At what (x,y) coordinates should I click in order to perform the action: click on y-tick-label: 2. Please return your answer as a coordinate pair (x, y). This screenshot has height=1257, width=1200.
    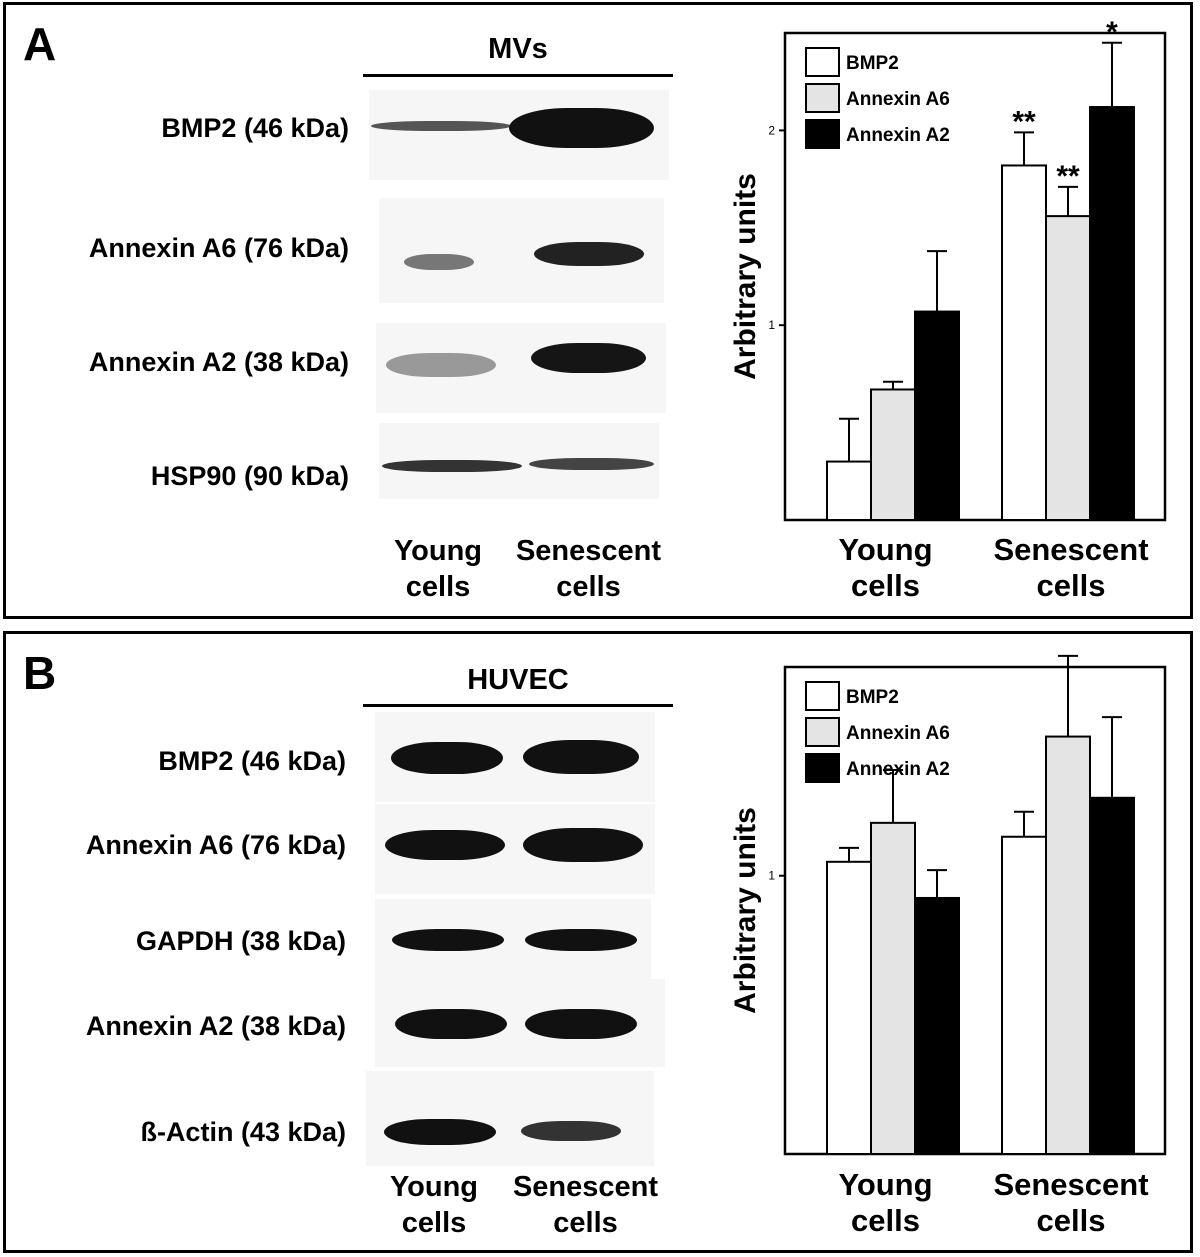
    Looking at the image, I should click on (771, 130).